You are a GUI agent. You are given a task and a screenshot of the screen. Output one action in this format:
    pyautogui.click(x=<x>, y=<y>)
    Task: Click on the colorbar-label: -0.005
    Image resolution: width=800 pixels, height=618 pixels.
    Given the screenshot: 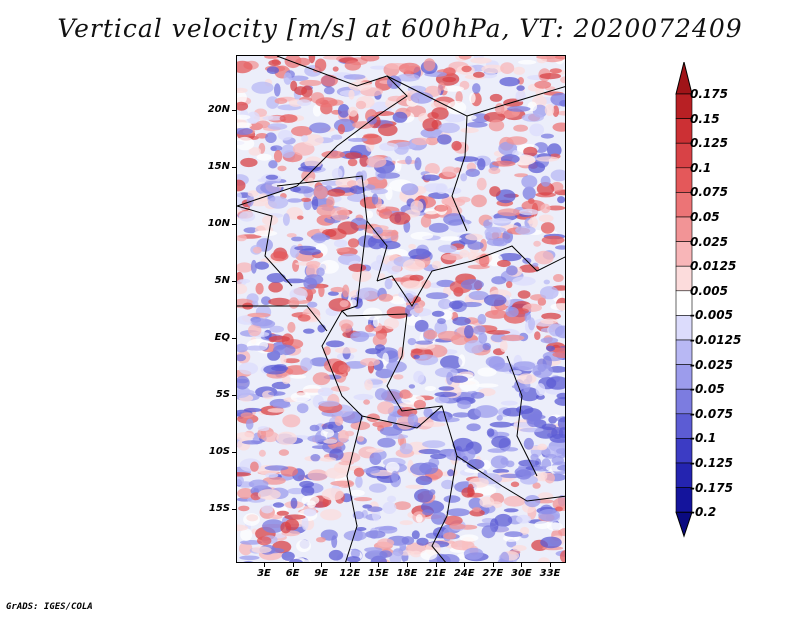 What is the action you would take?
    pyautogui.click(x=711, y=315)
    